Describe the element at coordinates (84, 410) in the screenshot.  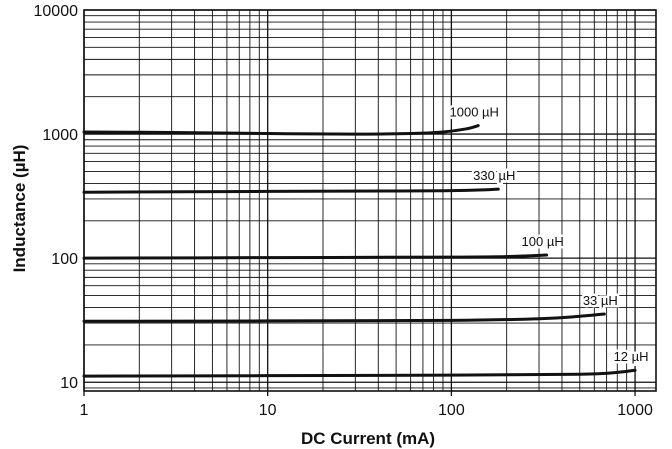
I see `x-tick-label: 1` at that location.